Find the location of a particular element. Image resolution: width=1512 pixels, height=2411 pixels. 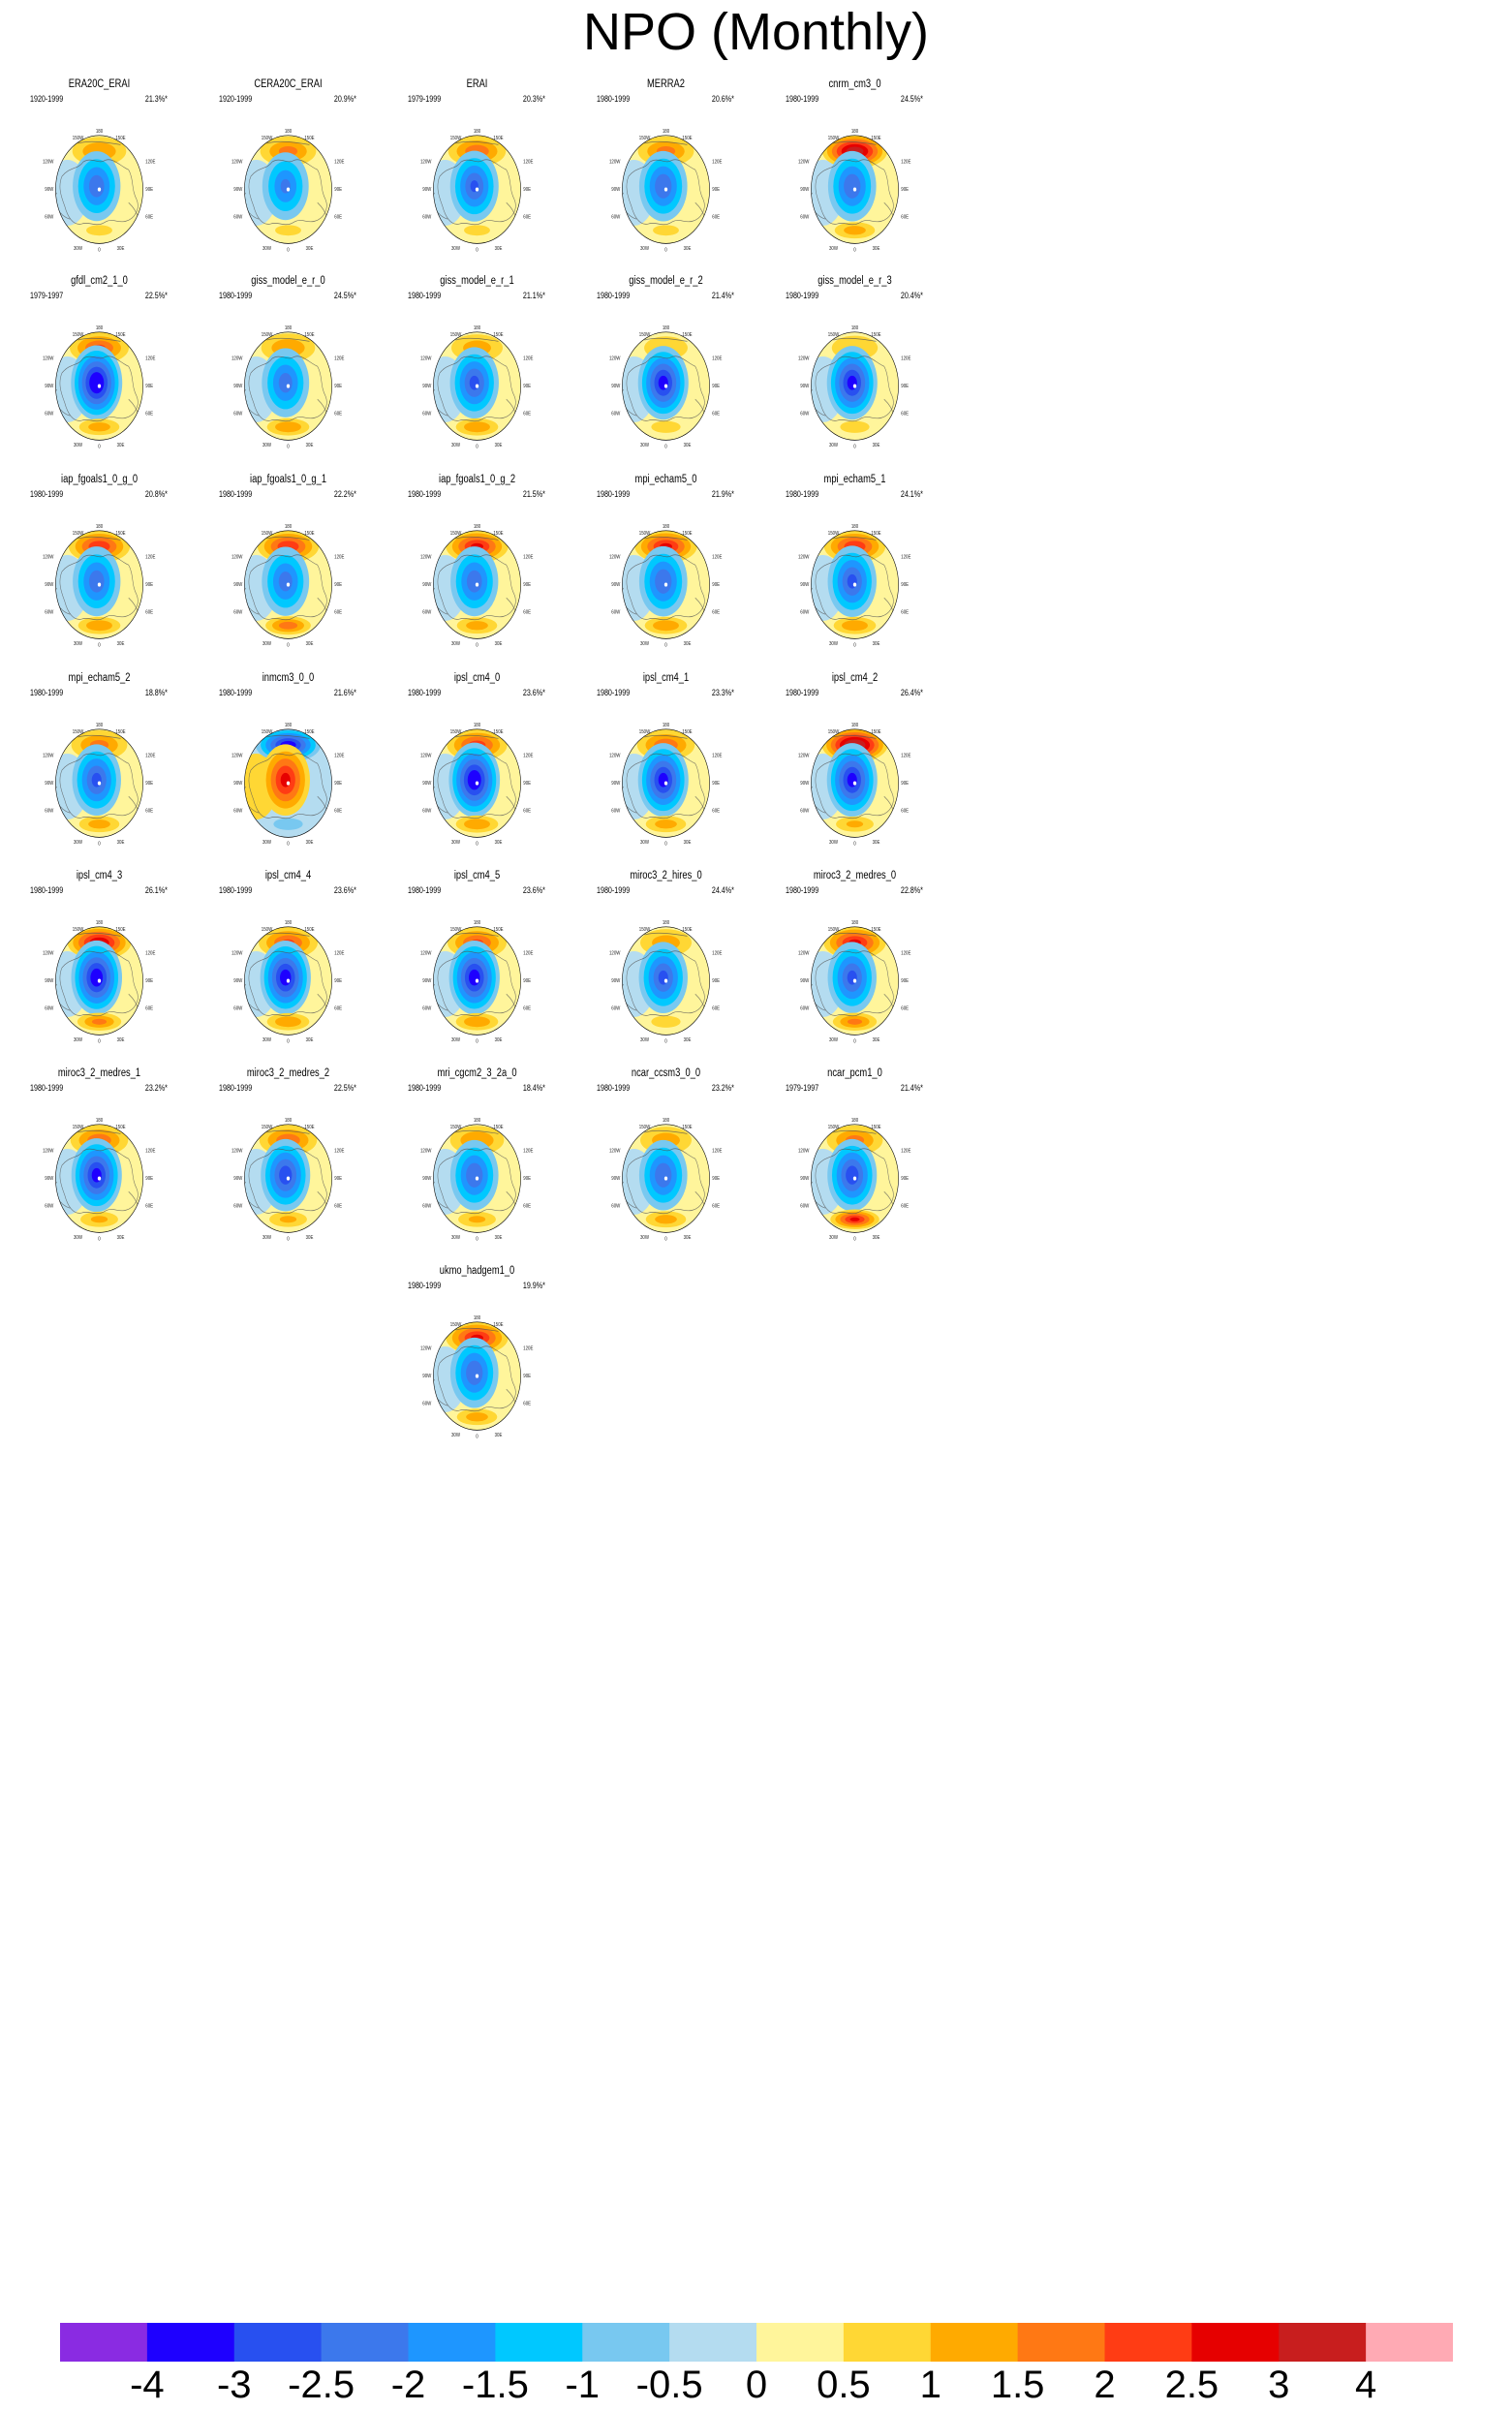

panel-title: giss_model_e_r_1 is located at coordinates (477, 280).